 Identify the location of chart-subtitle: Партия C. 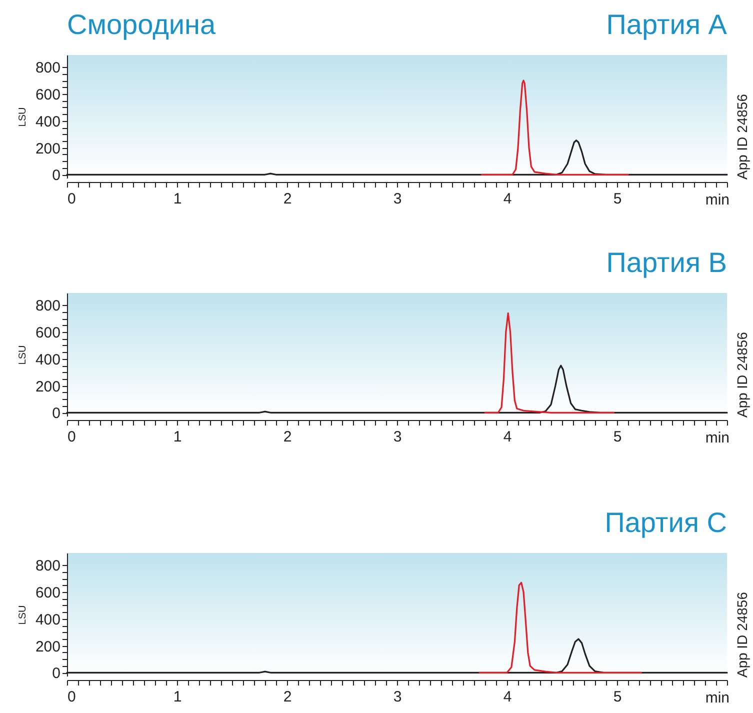
(665, 523).